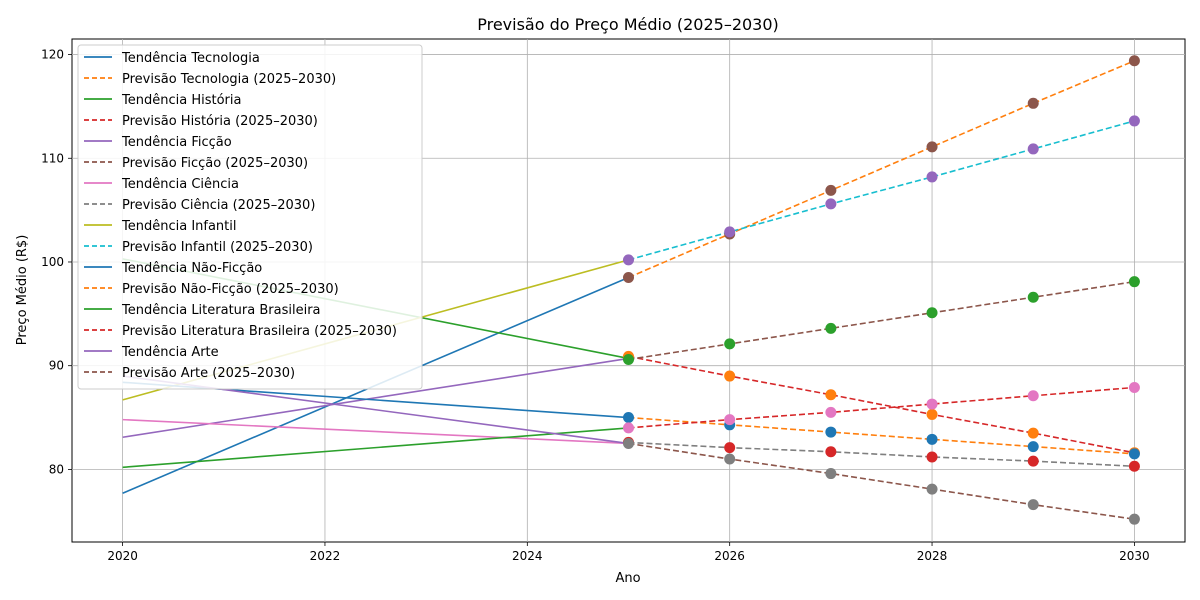 The height and width of the screenshot is (600, 1200). I want to click on y-axis: 80 90 100 110 120, so click(56, 262).